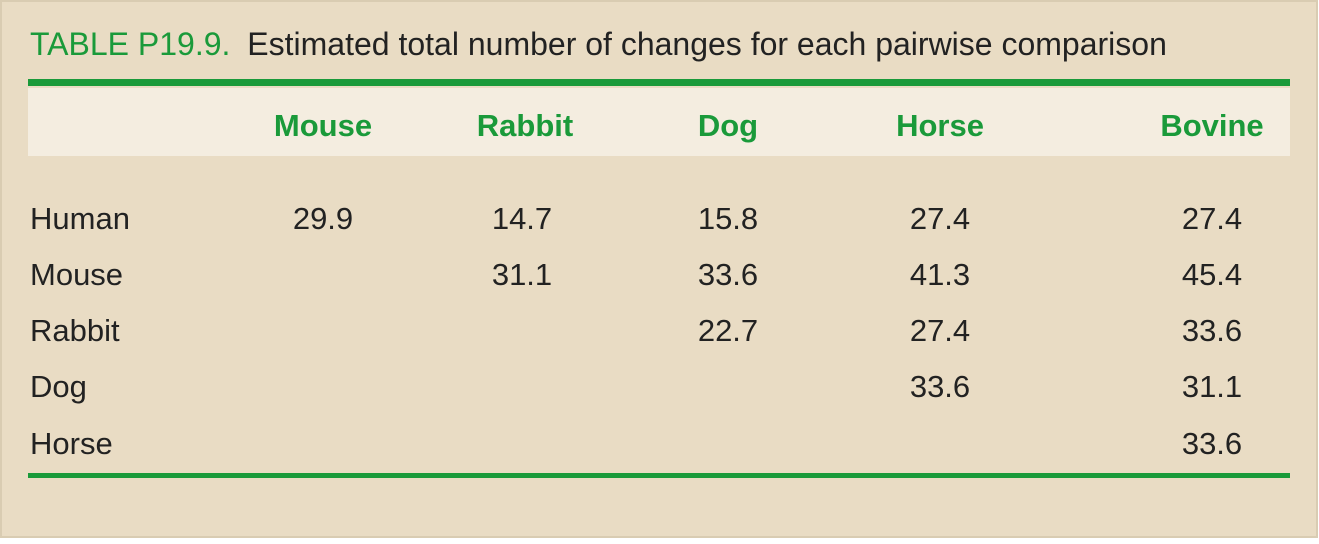  Describe the element at coordinates (525, 125) in the screenshot. I see `column-header: Rabbit` at that location.